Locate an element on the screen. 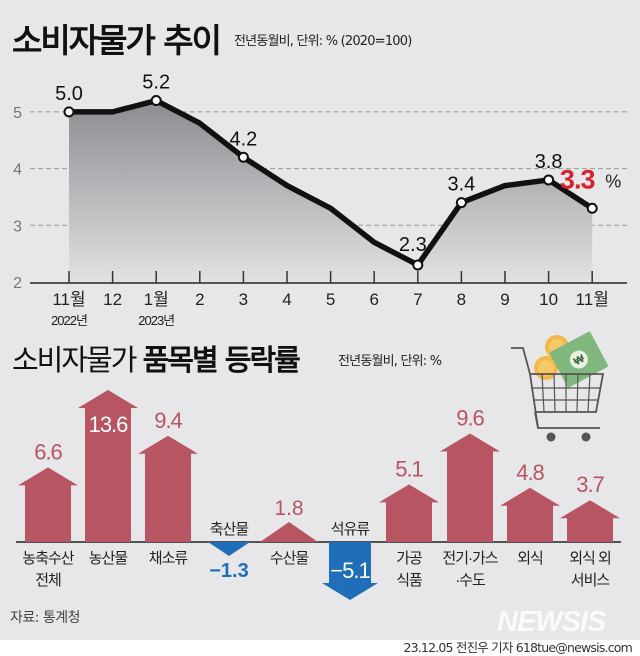  credit-line: 23.12.05 전진우 기자 618tue@newsis.com is located at coordinates (517, 647).